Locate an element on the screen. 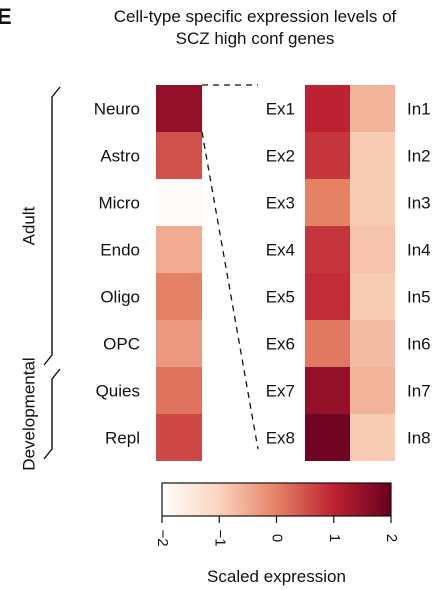 This screenshot has width=443, height=590. cell-ex7 is located at coordinates (327, 390).